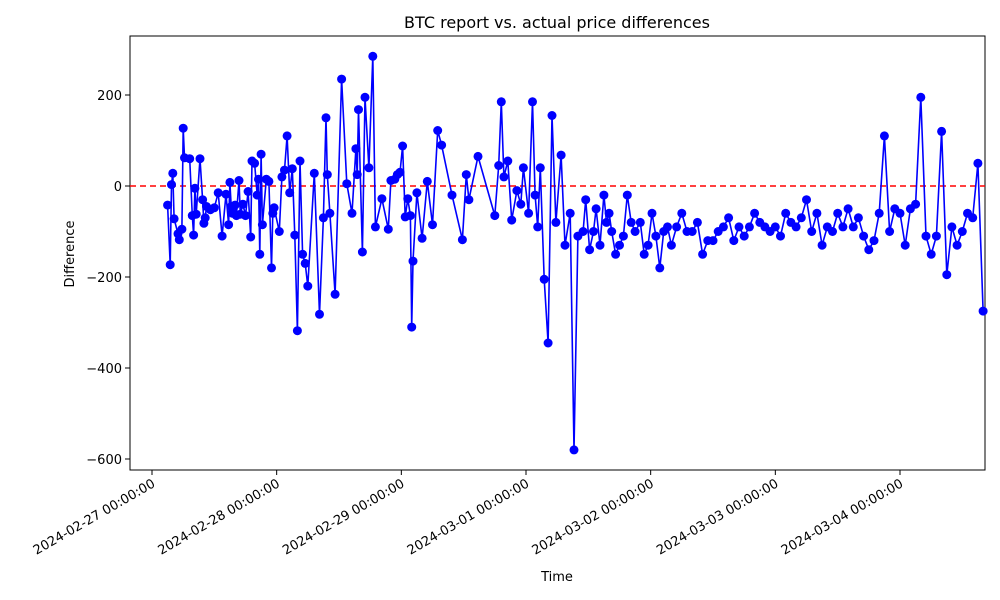 This screenshot has height=600, width=1000. I want to click on y-axis-ticks: −600 −400 −200 0 200, so click(108, 278).